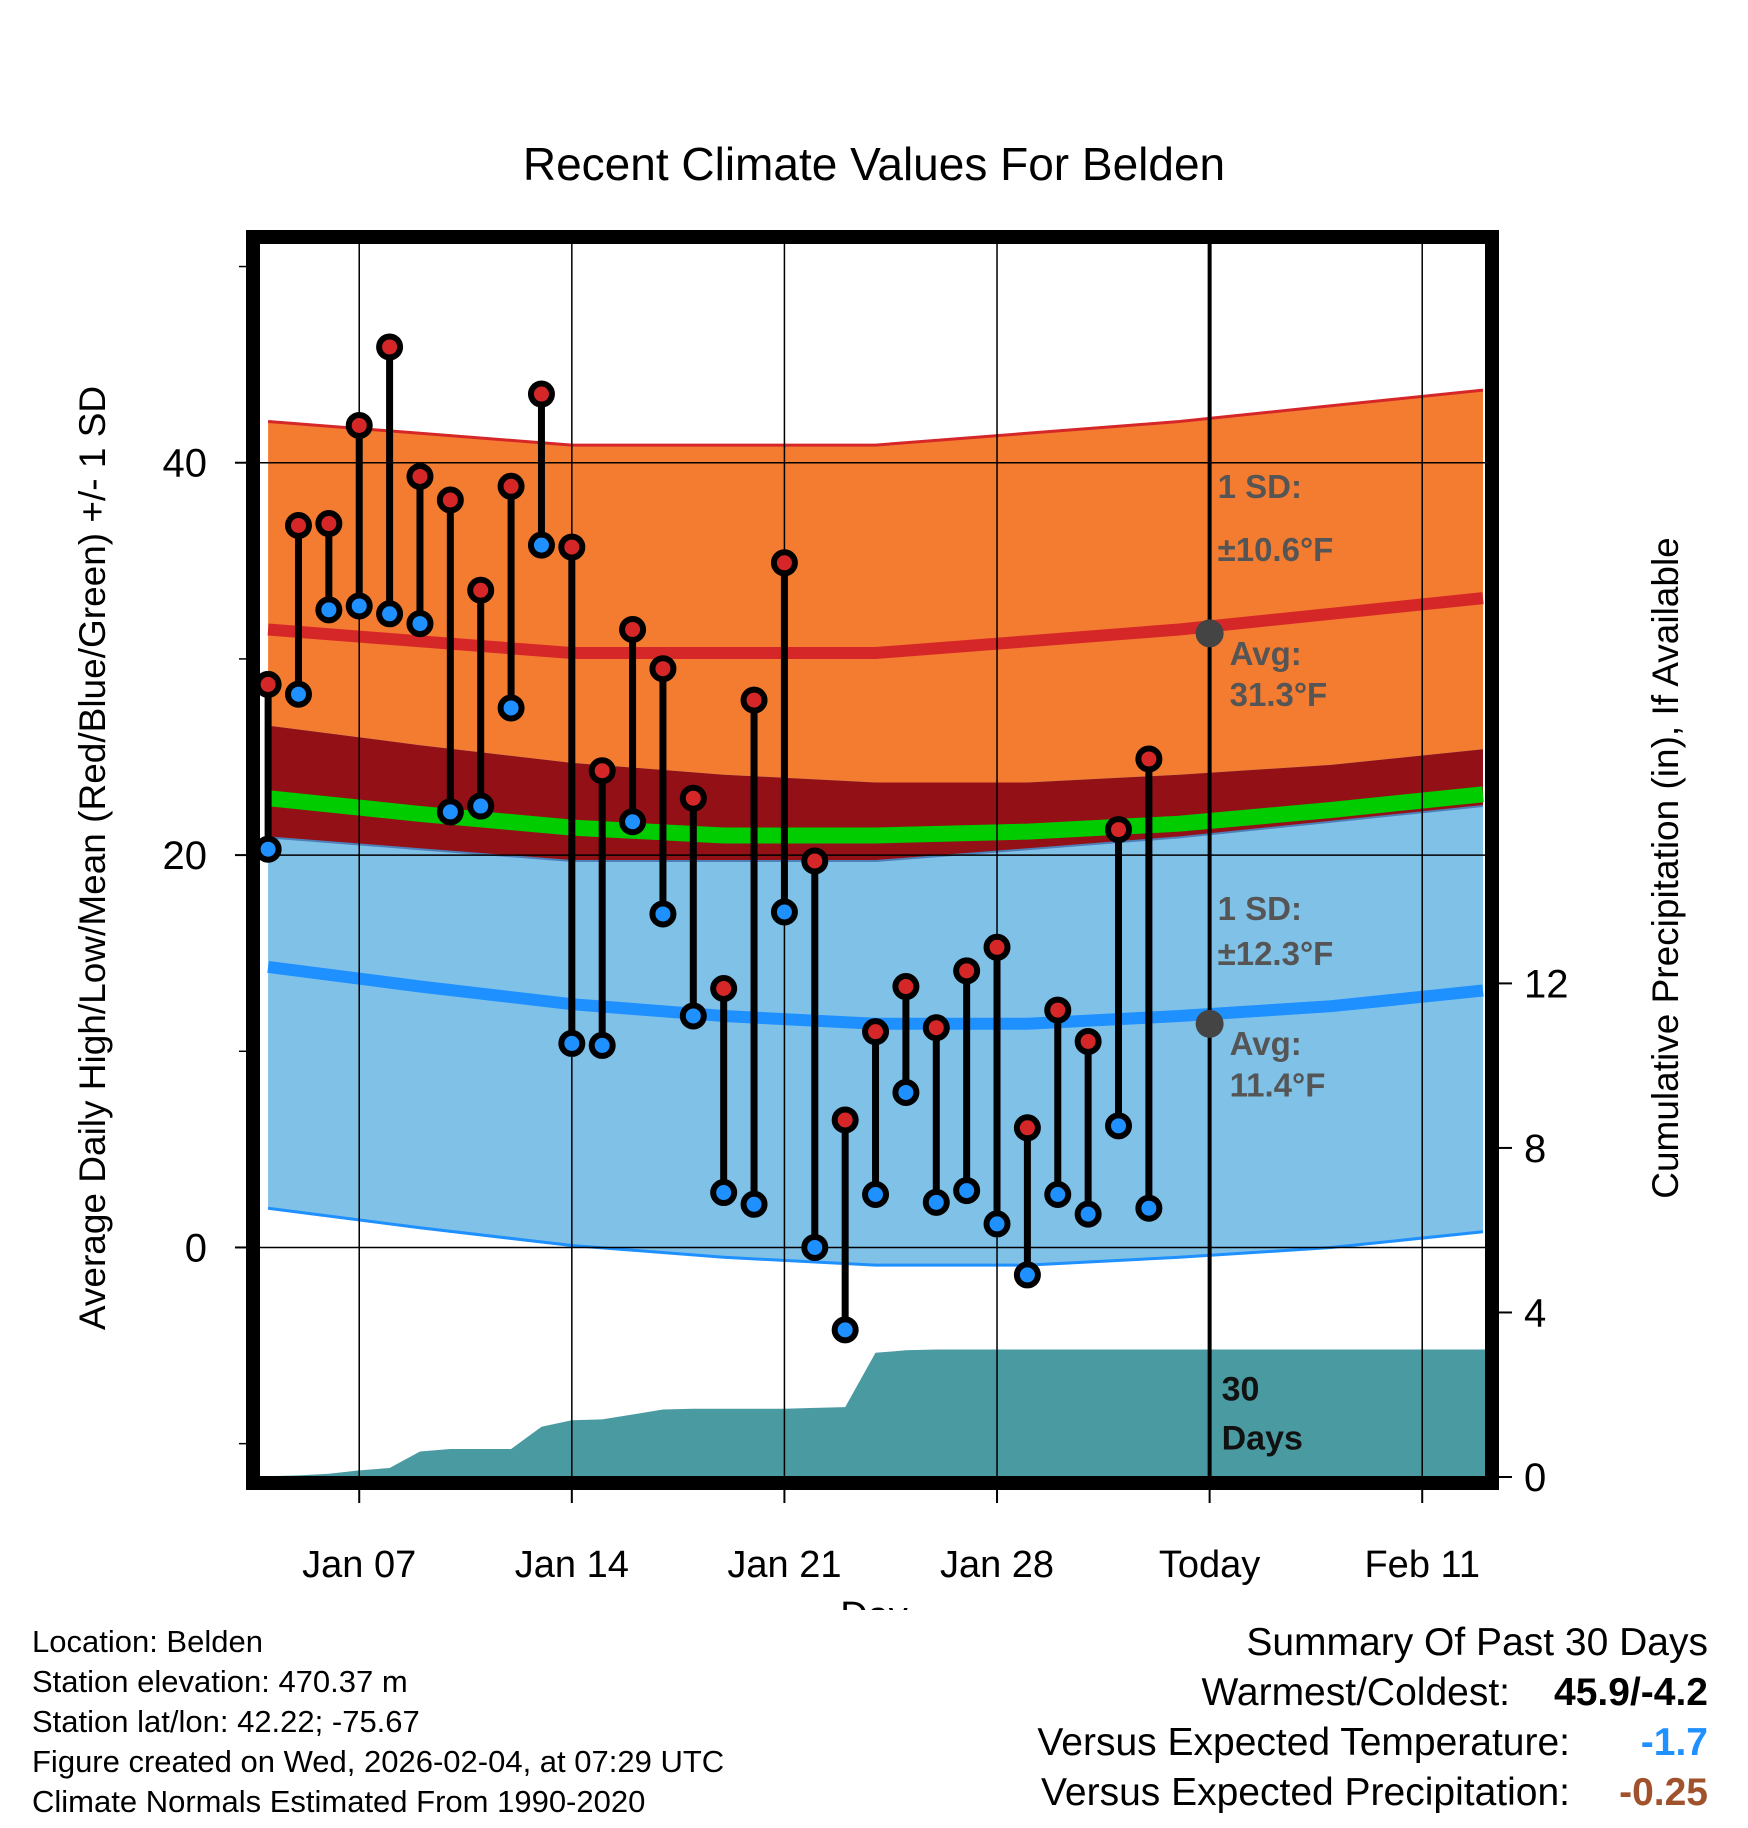  What do you see at coordinates (185, 856) in the screenshot?
I see `y-left-tick-label-1: 20` at bounding box center [185, 856].